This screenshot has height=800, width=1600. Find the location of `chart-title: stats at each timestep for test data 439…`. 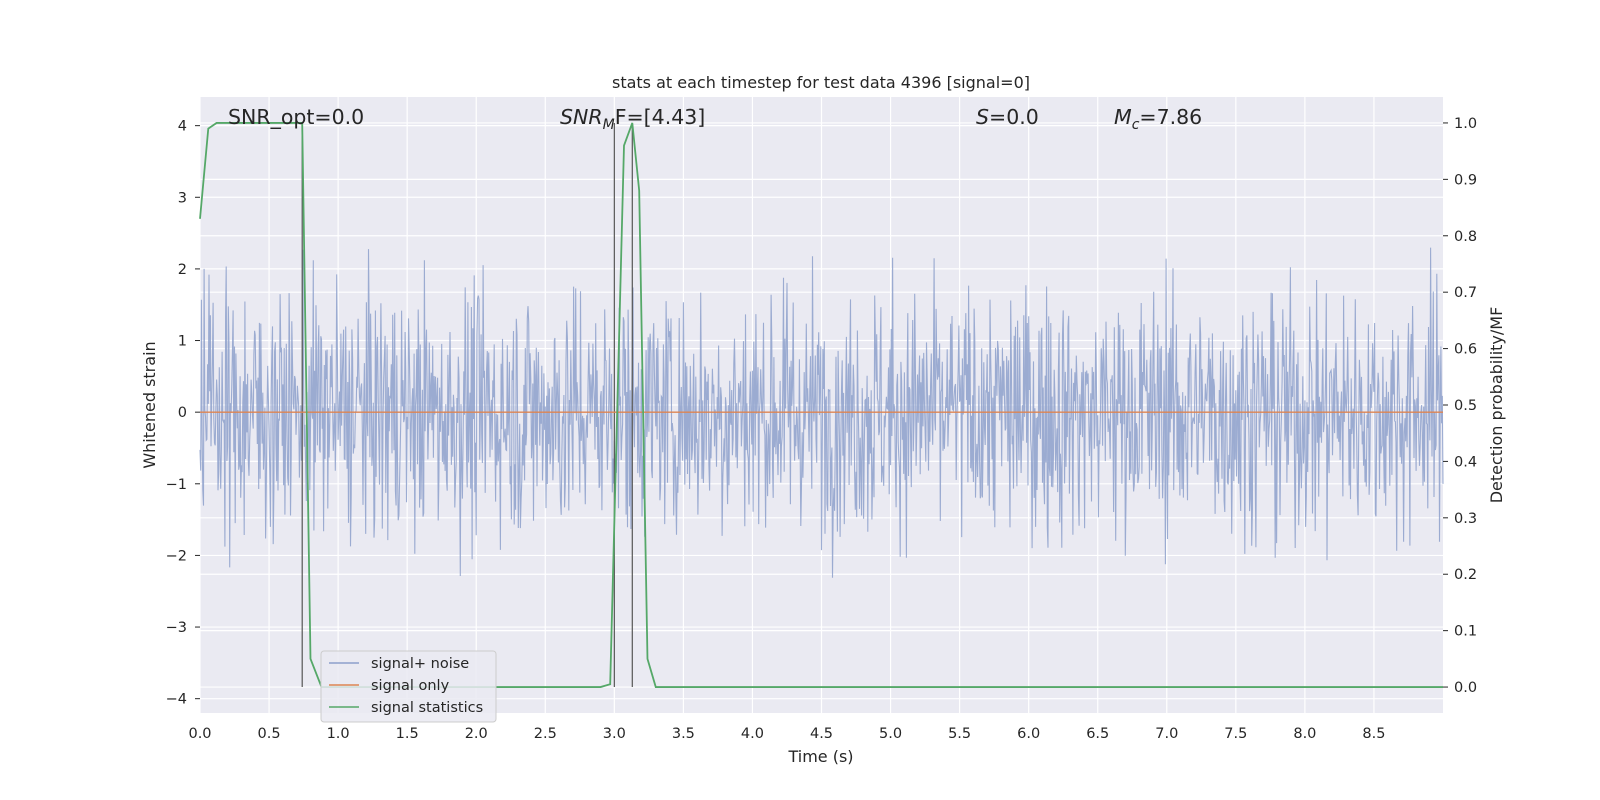

chart-title: stats at each timestep for test data 439… is located at coordinates (821, 82).